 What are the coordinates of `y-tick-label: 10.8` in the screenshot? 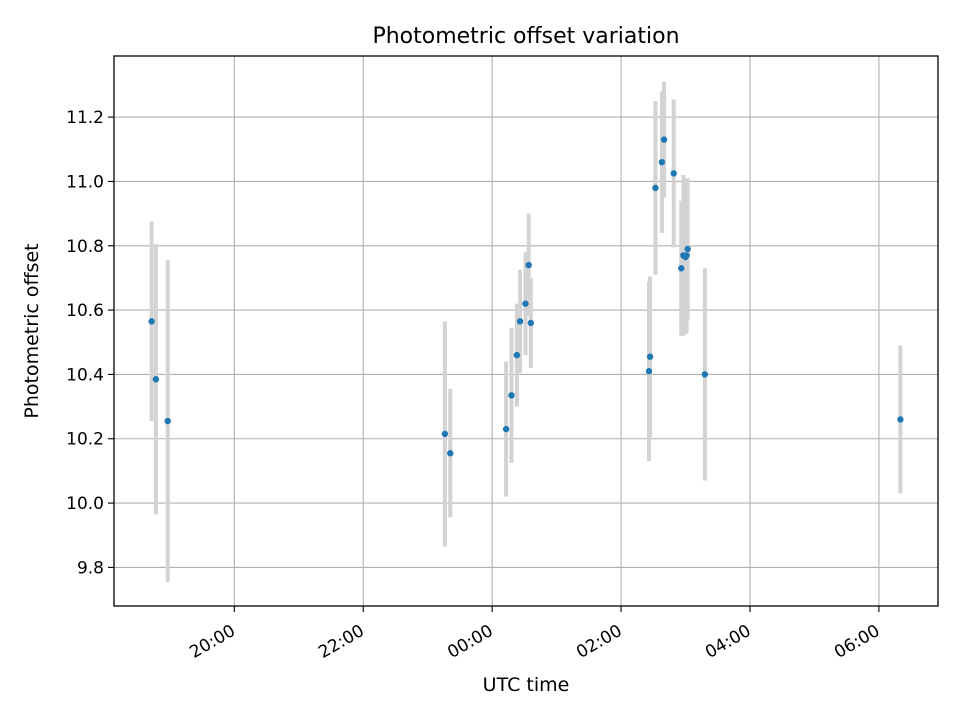 It's located at (85, 247).